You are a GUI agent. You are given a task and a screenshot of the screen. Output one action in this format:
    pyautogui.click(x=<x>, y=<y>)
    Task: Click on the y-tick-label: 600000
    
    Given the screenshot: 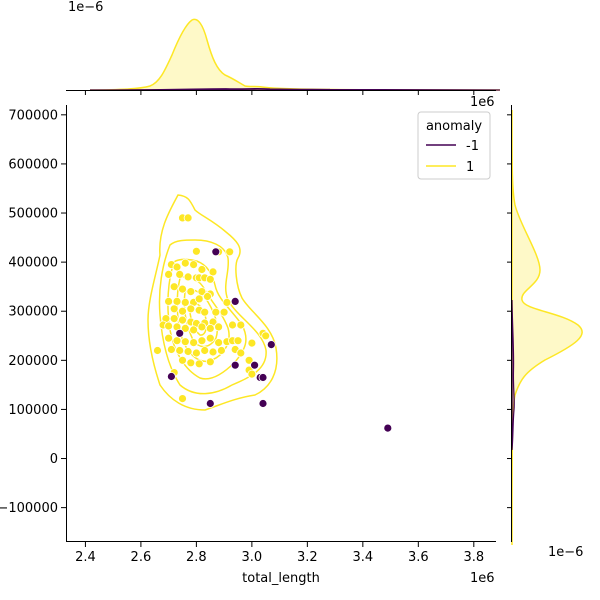 What is the action you would take?
    pyautogui.click(x=33, y=164)
    